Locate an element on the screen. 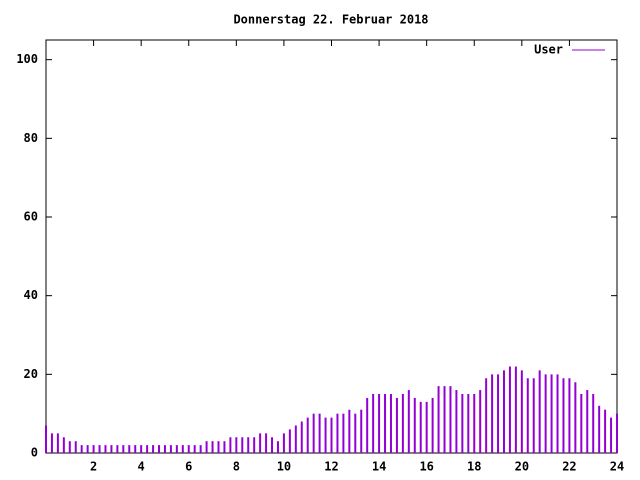 The height and width of the screenshot is (480, 640). x-tick-label: 6 is located at coordinates (188, 467).